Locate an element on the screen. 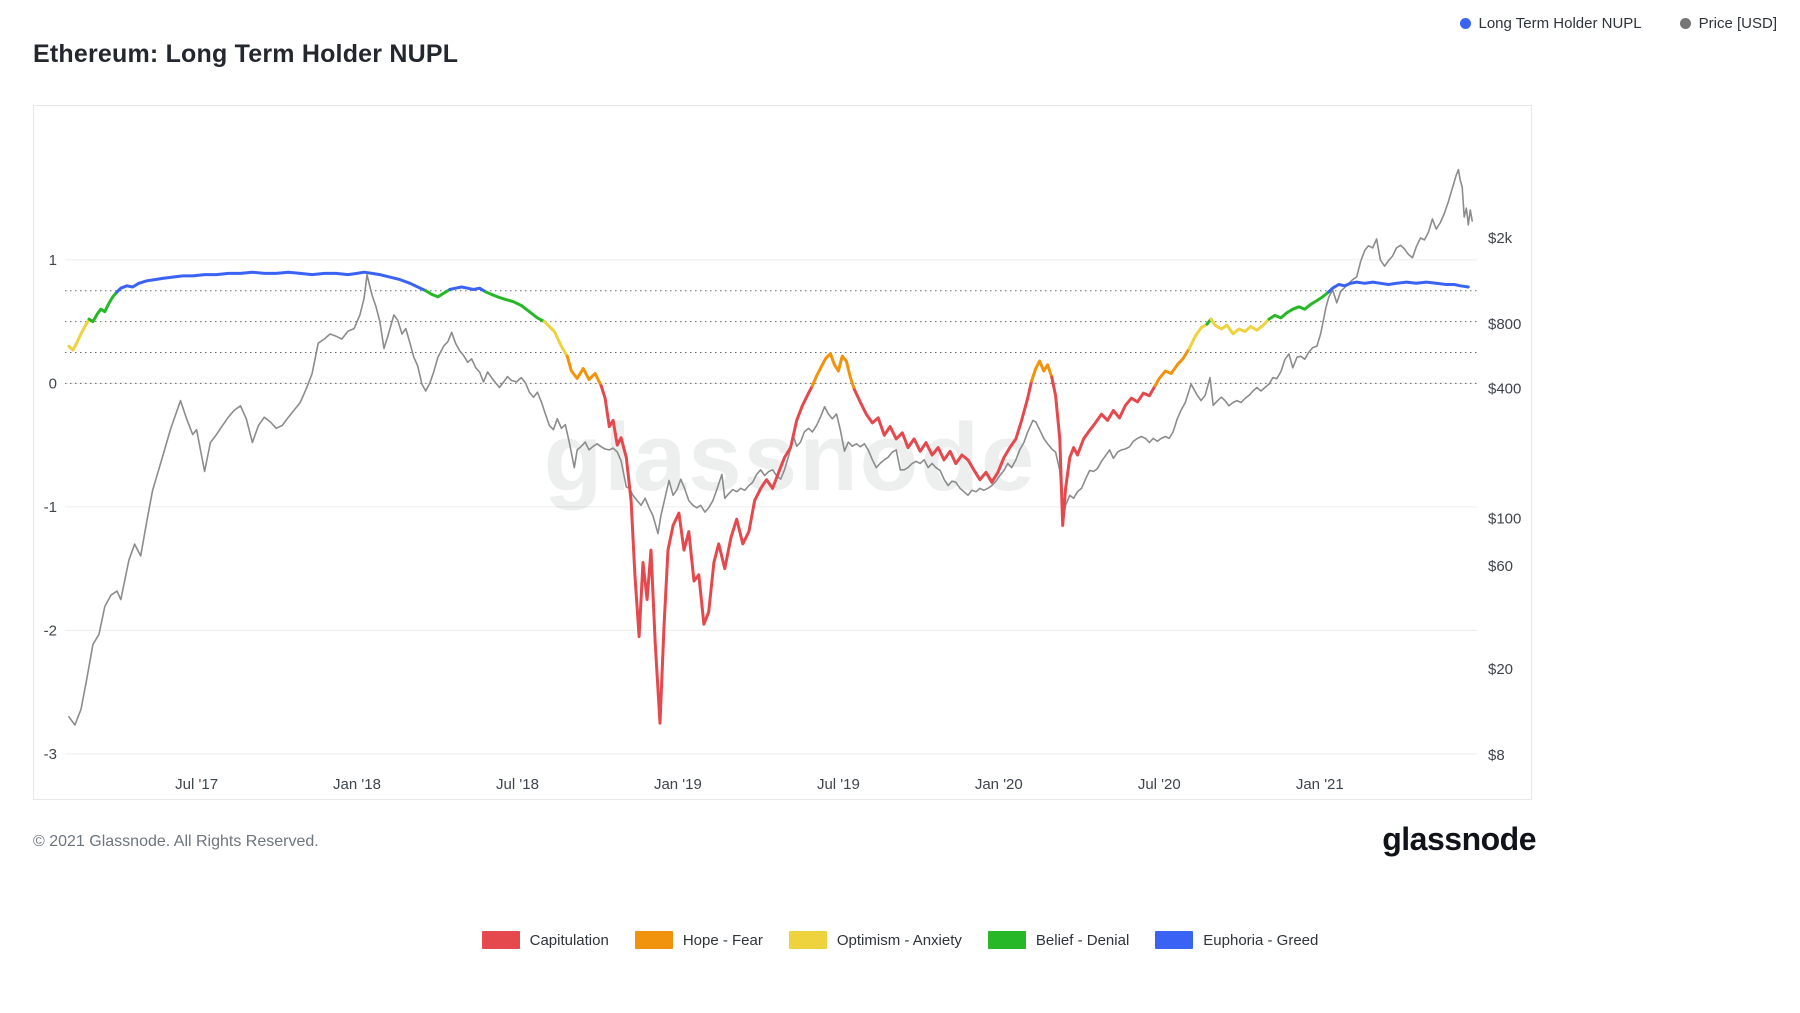 Image resolution: width=1800 pixels, height=1013 pixels. band-legend-item: Optimism - Anxiety is located at coordinates (875, 940).